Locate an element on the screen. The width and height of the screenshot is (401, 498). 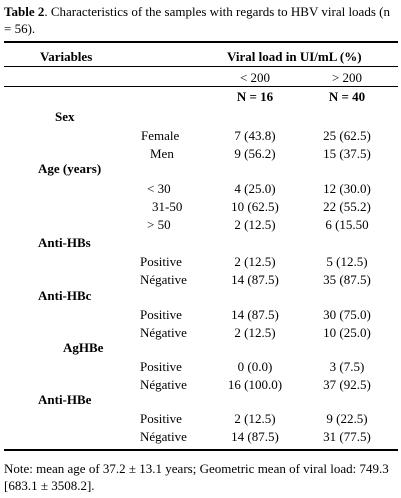
row-label: < 30 is located at coordinates (159, 188).